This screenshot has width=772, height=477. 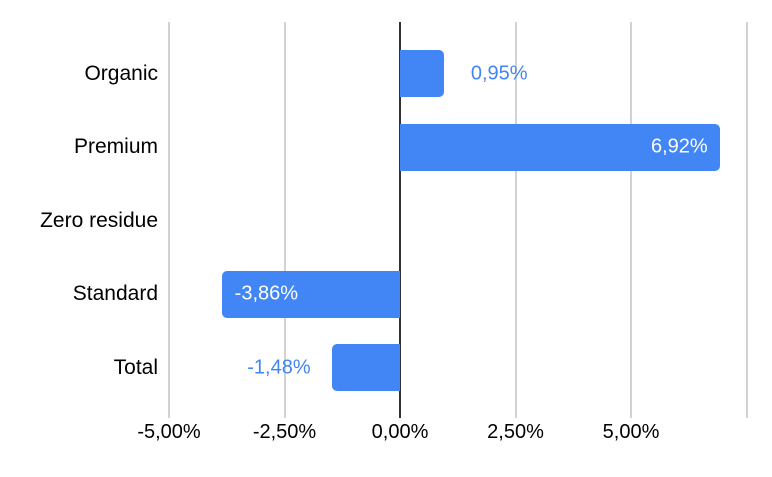 I want to click on x-tick-label: 2,50%, so click(x=515, y=432).